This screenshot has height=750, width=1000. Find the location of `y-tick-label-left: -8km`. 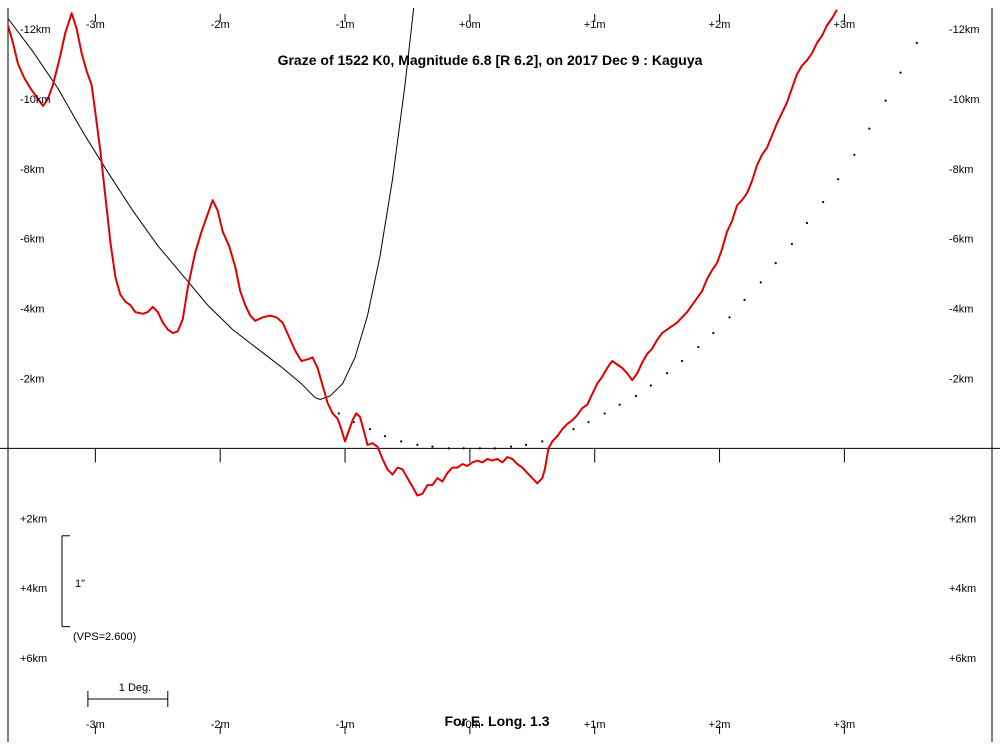

y-tick-label-left: -8km is located at coordinates (32, 170).